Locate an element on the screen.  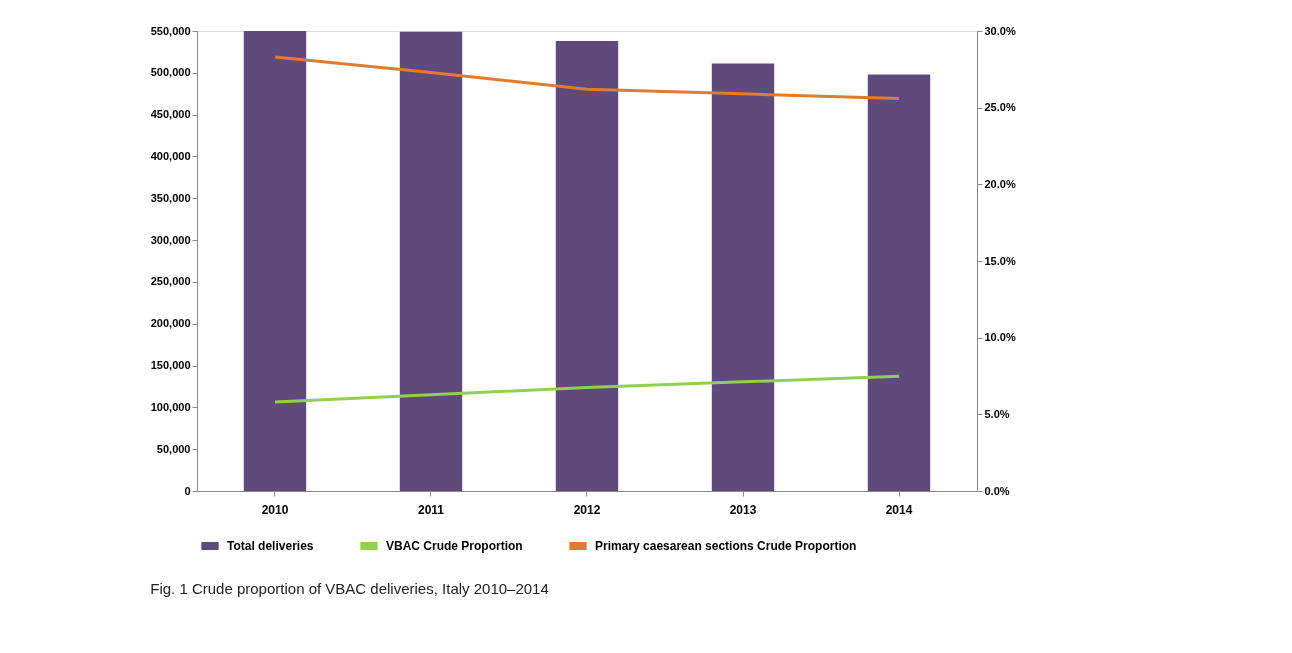
y-tick-label: 50,000 is located at coordinates (173, 448).